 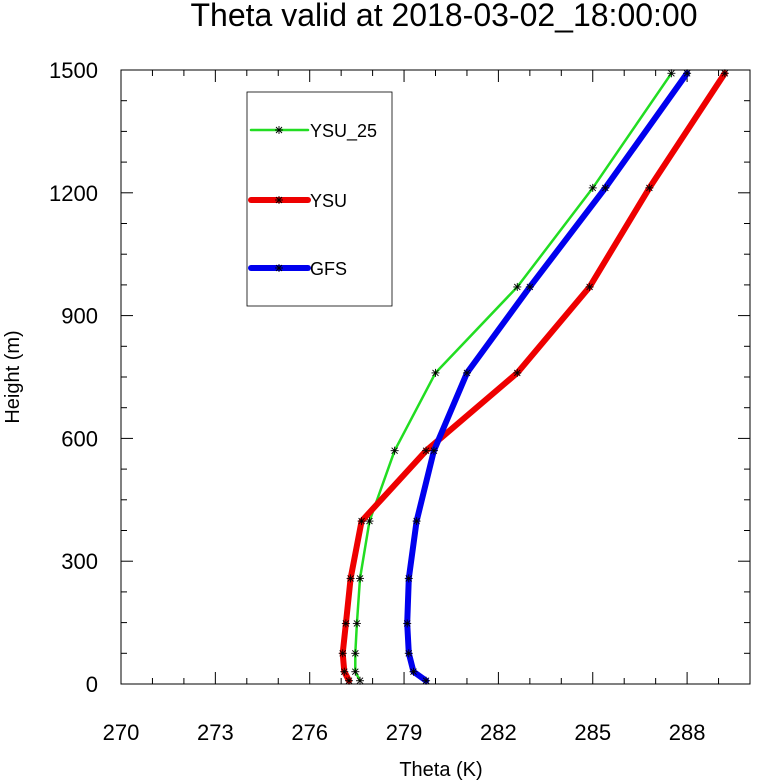 I want to click on y-tick-label: 900, so click(x=79, y=316).